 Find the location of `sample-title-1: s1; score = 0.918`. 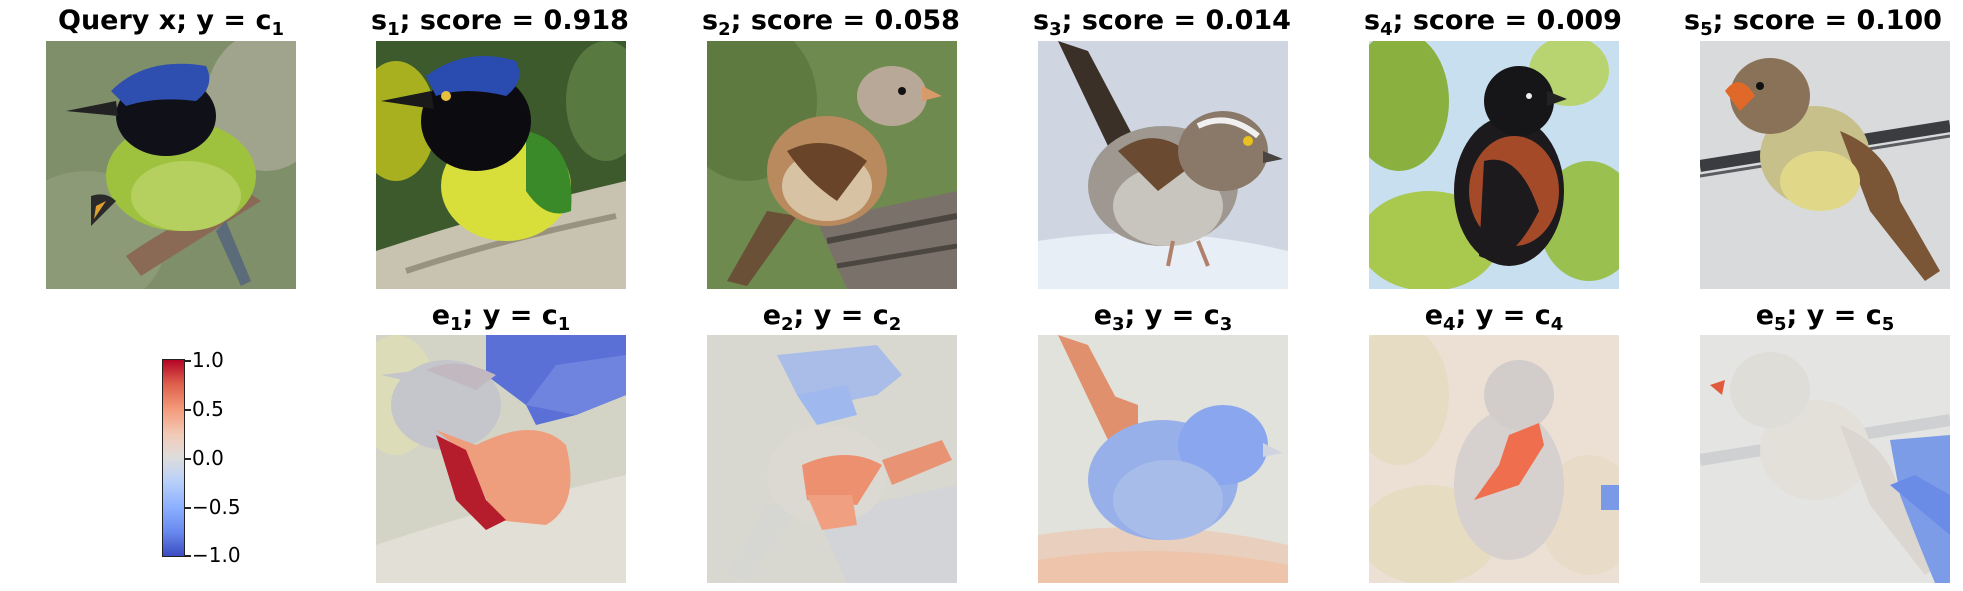

sample-title-1: s1; score = 0.918 is located at coordinates (500, 23).